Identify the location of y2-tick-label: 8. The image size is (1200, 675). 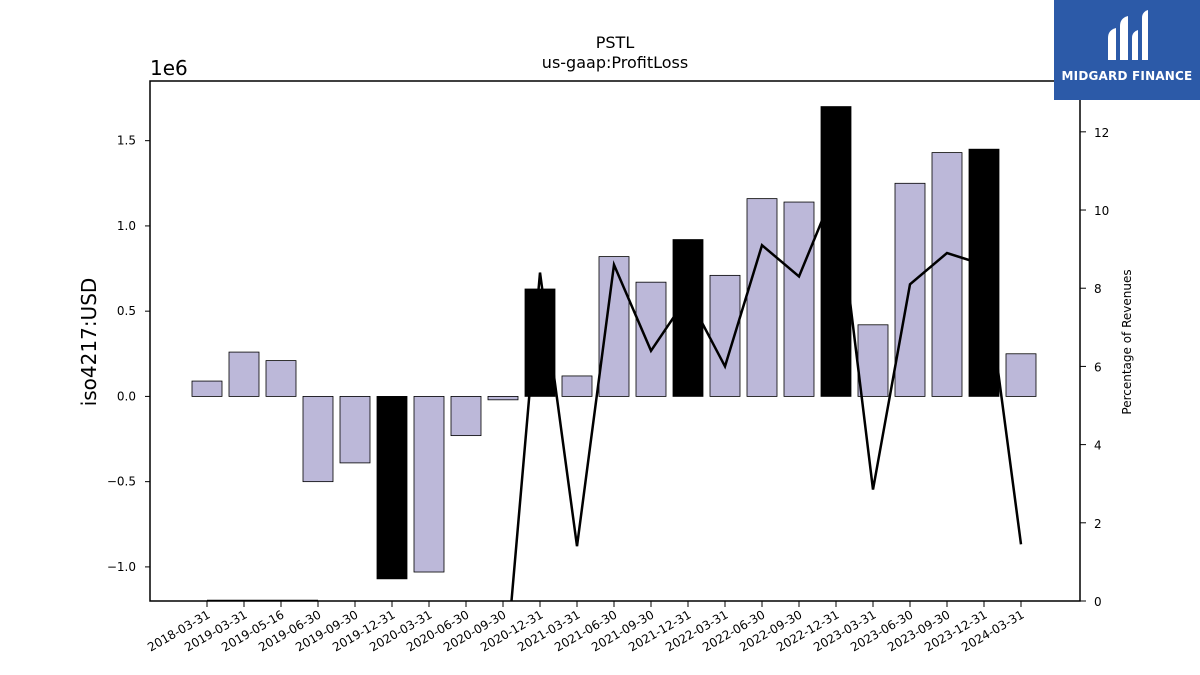
(1098, 289).